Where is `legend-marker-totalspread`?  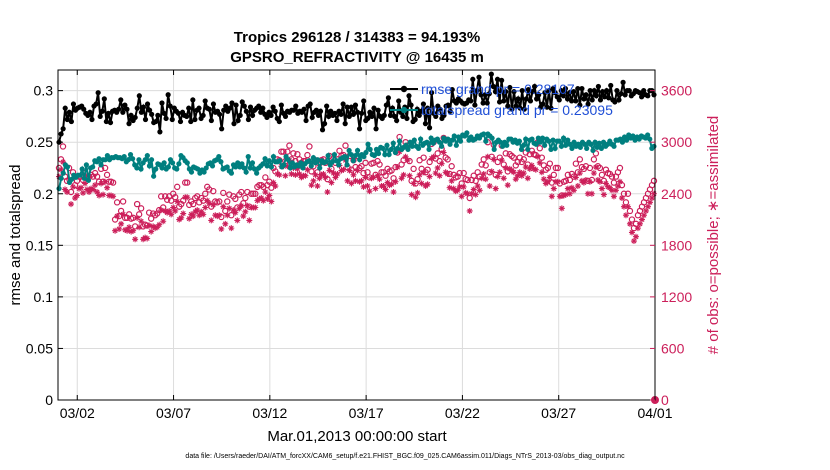 legend-marker-totalspread is located at coordinates (404, 110).